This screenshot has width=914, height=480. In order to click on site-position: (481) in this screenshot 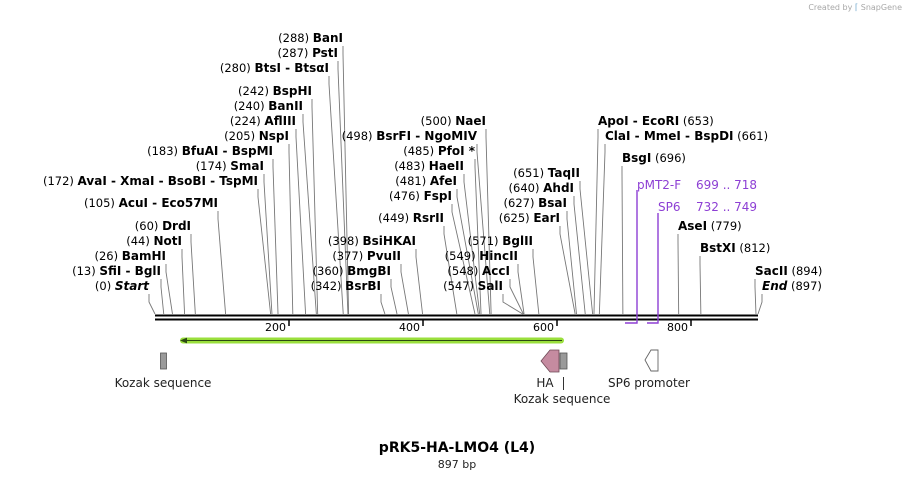, I will do `click(412, 181)`.